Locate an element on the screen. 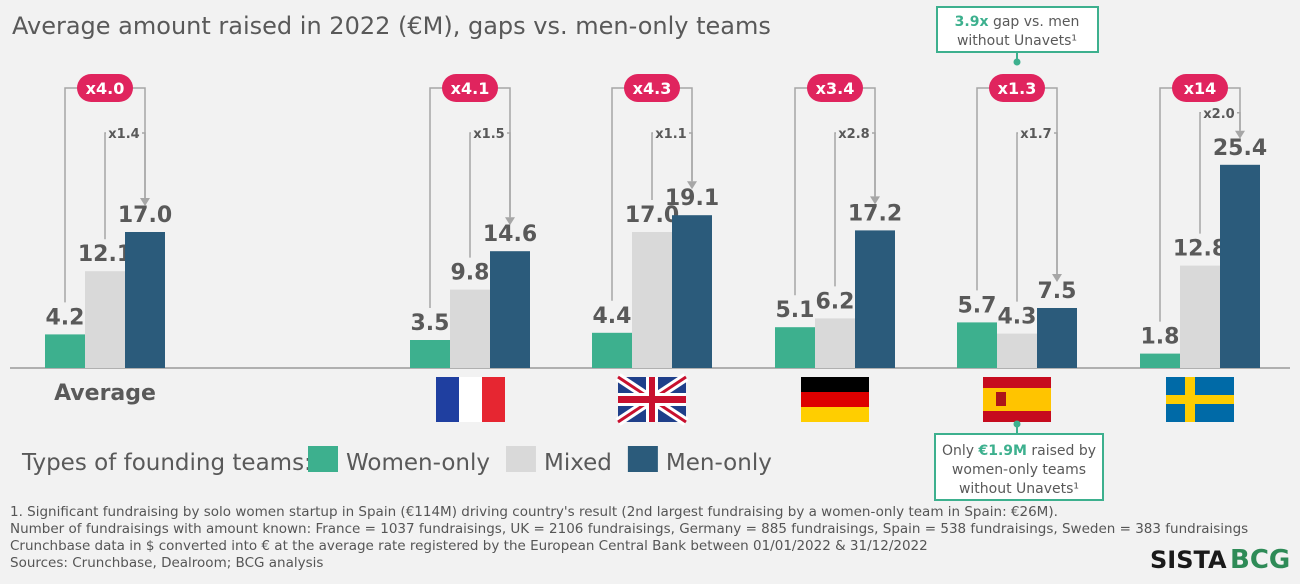  legend-label: Men-only is located at coordinates (719, 463).